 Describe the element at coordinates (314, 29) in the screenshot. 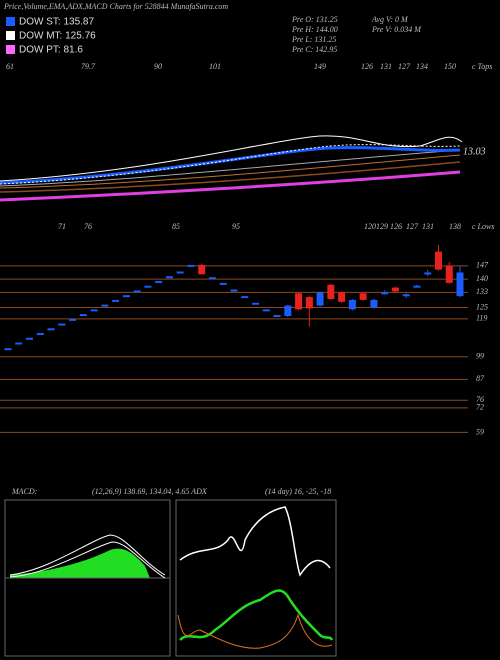

I see `info-text: Pre H: 144.00` at that location.